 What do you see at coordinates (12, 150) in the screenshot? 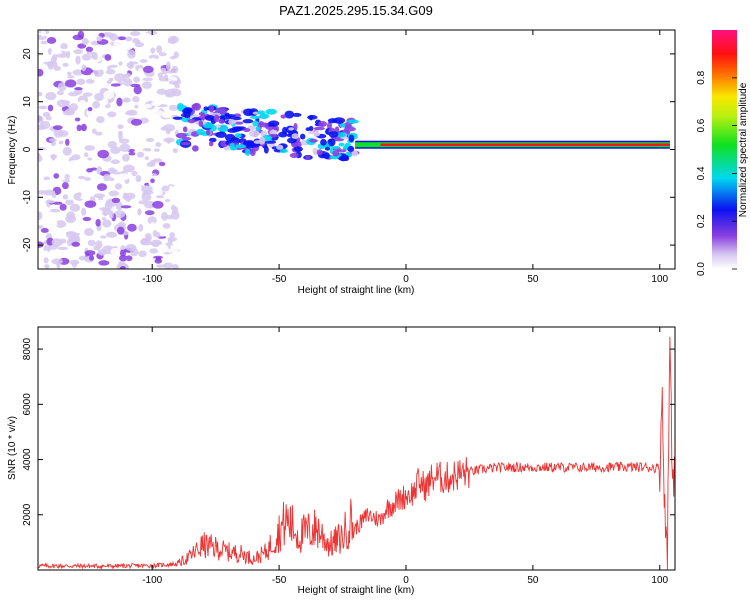
I see `spectrogram-ylabel: Frequency (Hz)` at bounding box center [12, 150].